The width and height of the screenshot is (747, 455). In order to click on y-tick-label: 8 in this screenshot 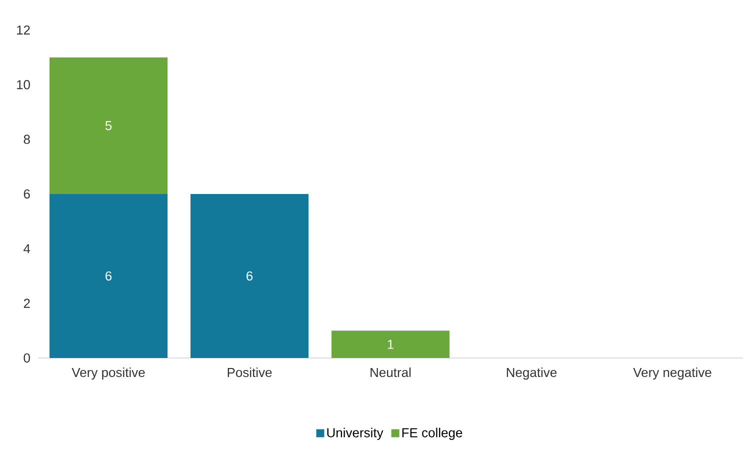, I will do `click(27, 139)`.